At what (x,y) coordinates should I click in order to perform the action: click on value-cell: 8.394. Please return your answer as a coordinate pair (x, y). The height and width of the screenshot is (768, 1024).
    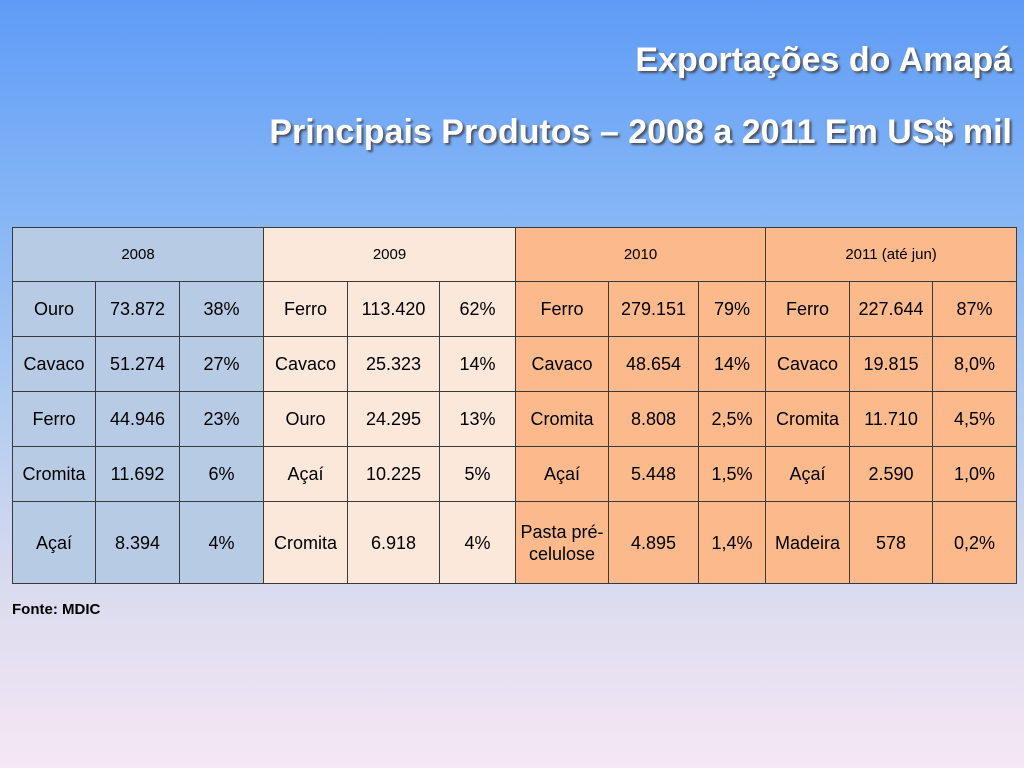
    Looking at the image, I should click on (137, 542).